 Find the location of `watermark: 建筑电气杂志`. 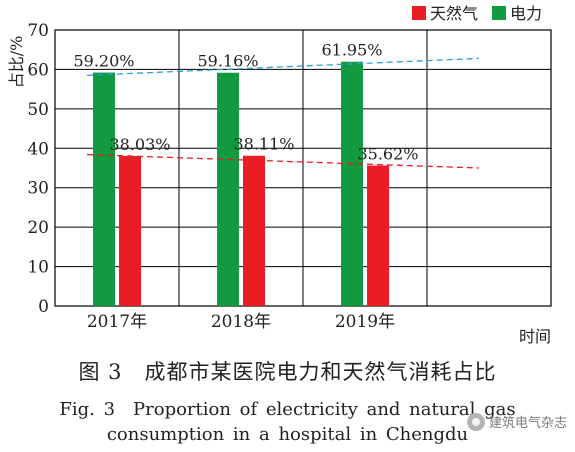

watermark: 建筑电气杂志 is located at coordinates (516, 421).